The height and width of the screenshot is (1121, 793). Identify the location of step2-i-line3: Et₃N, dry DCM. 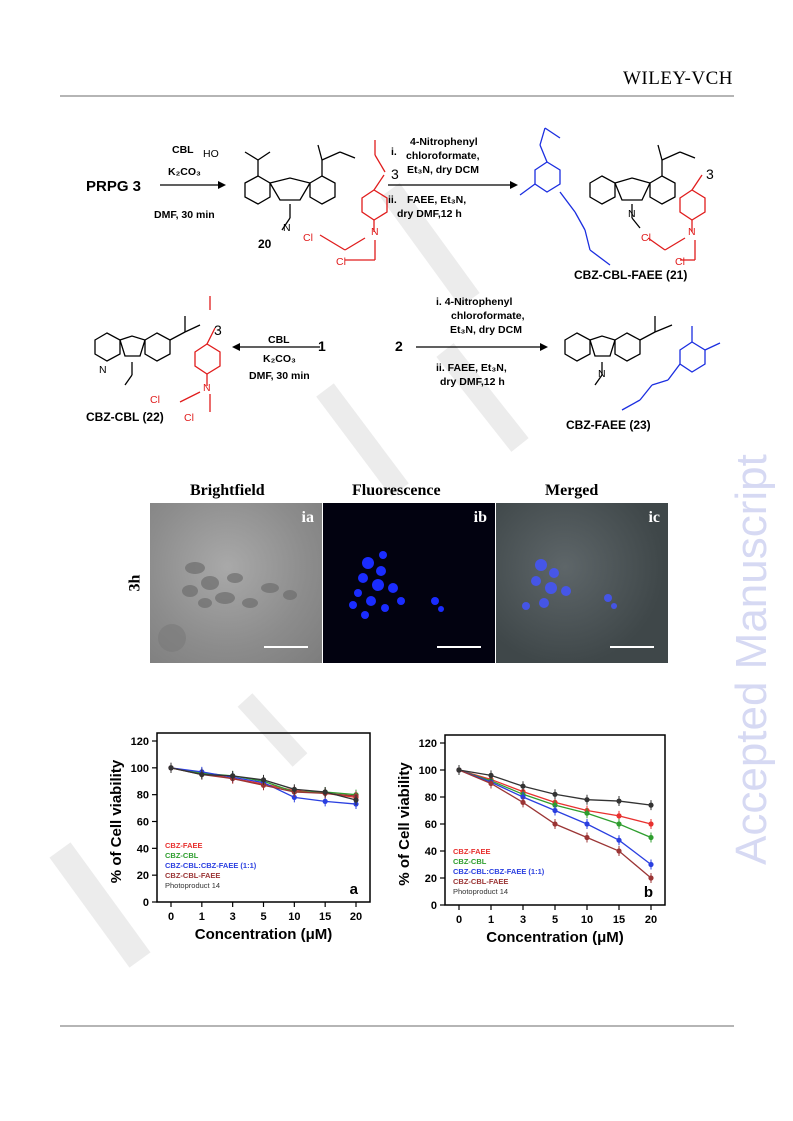
(443, 170).